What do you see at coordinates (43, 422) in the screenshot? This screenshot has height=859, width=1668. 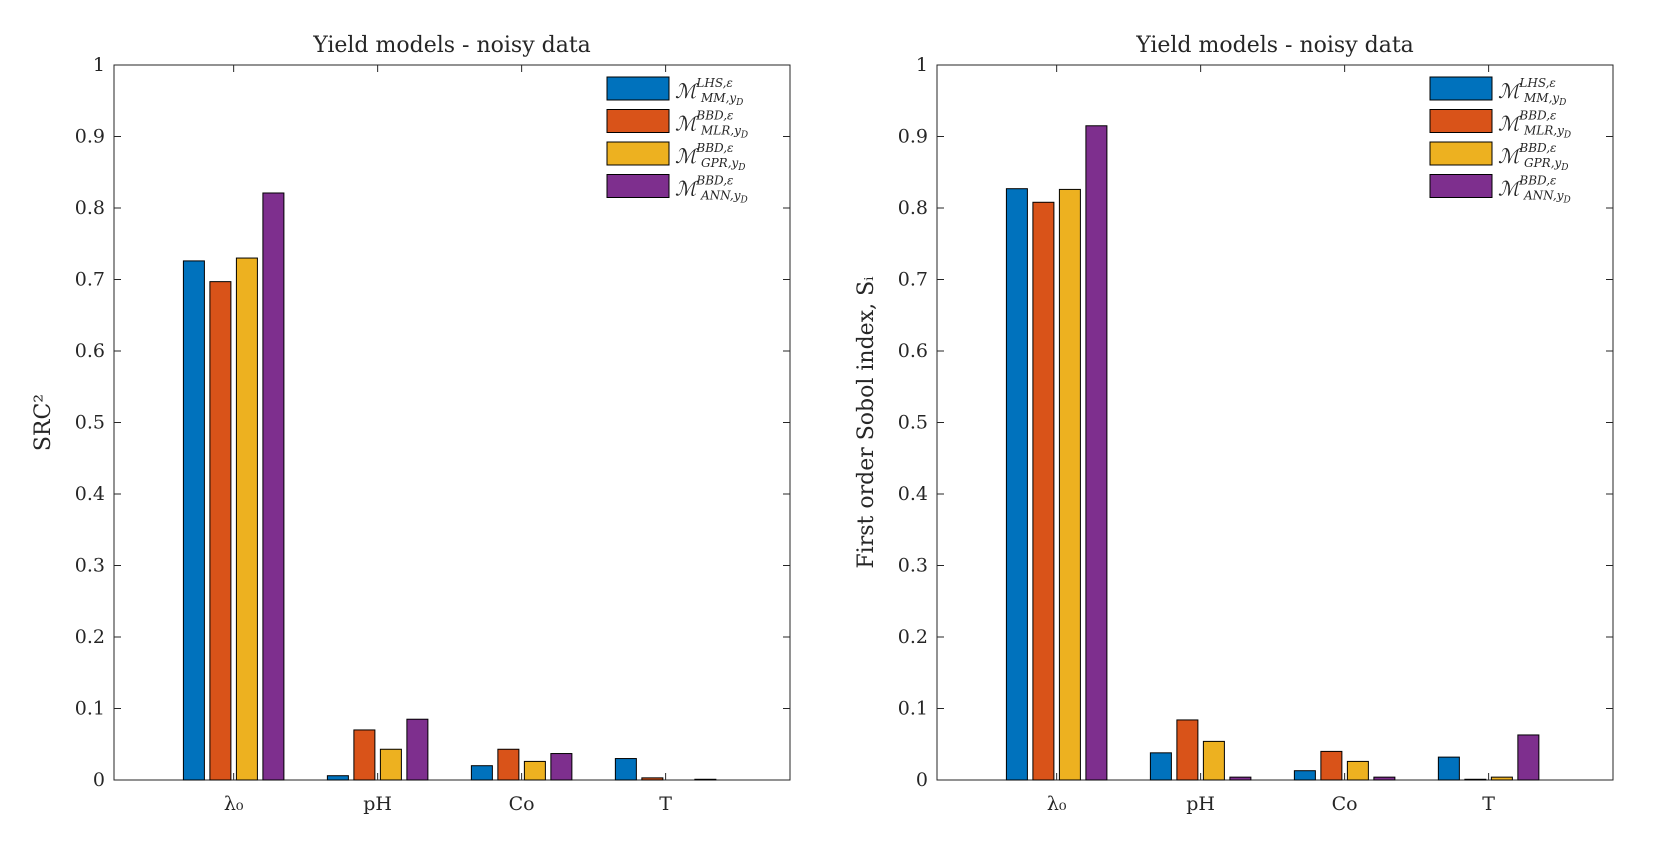 I see `y-axis-label: SRC²` at bounding box center [43, 422].